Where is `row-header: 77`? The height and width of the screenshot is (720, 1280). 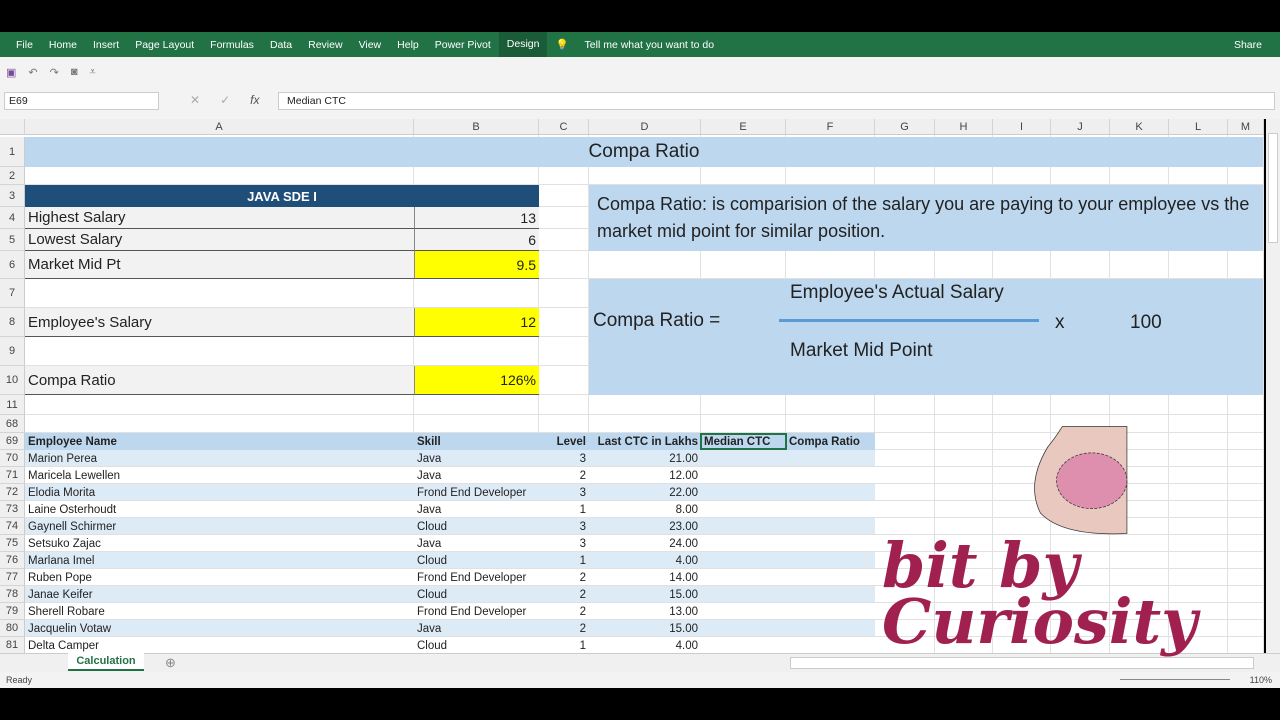
row-header: 77 is located at coordinates (12, 577).